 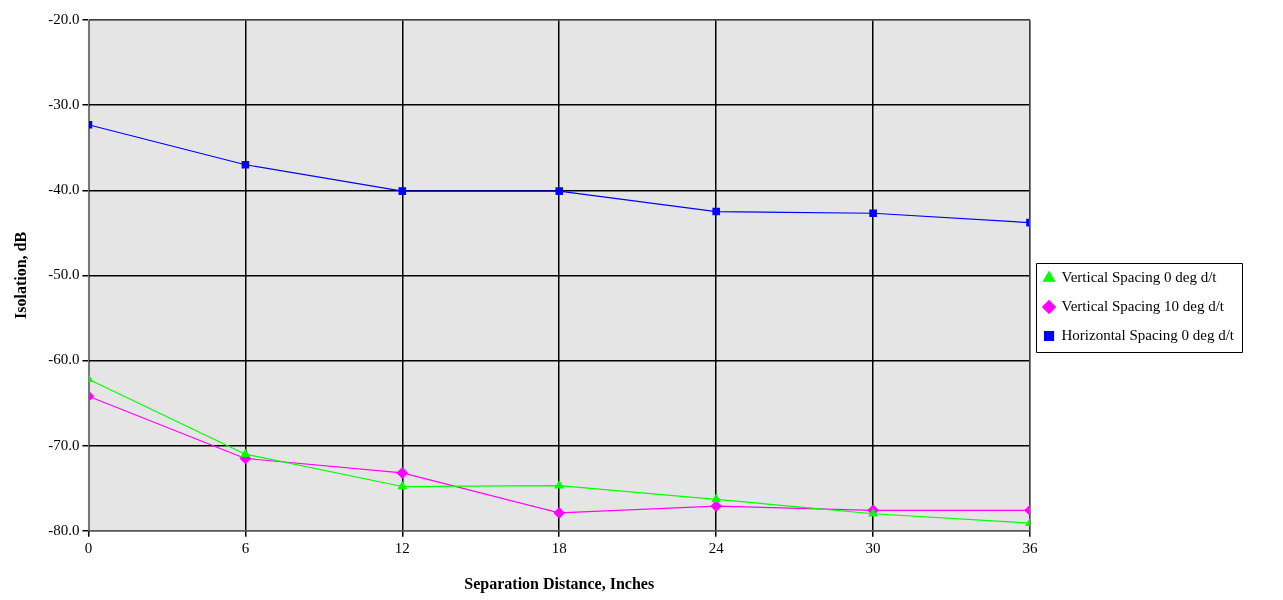 What do you see at coordinates (64, 18) in the screenshot?
I see `y-tick-label: -20.0` at bounding box center [64, 18].